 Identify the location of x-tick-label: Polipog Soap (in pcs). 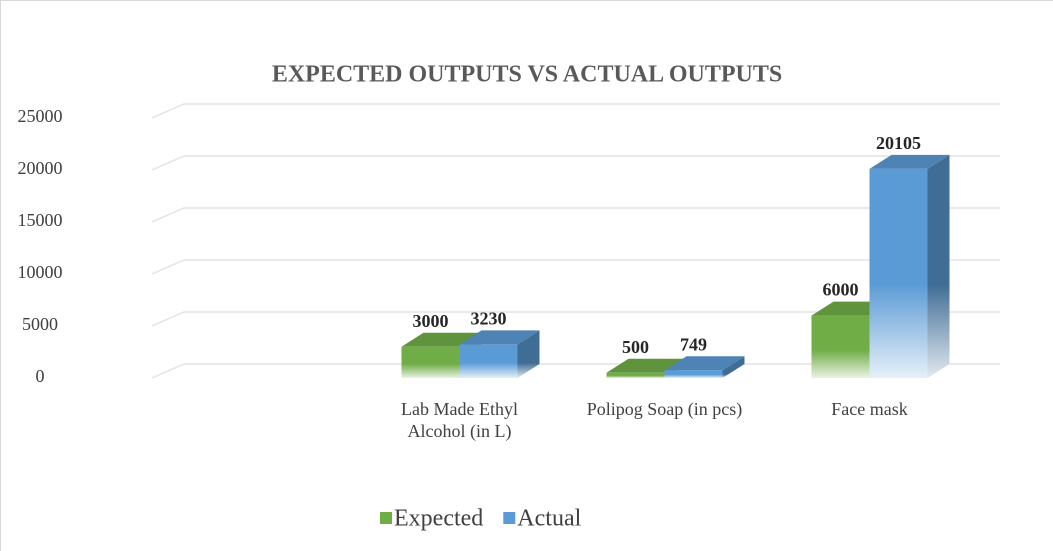
(664, 409).